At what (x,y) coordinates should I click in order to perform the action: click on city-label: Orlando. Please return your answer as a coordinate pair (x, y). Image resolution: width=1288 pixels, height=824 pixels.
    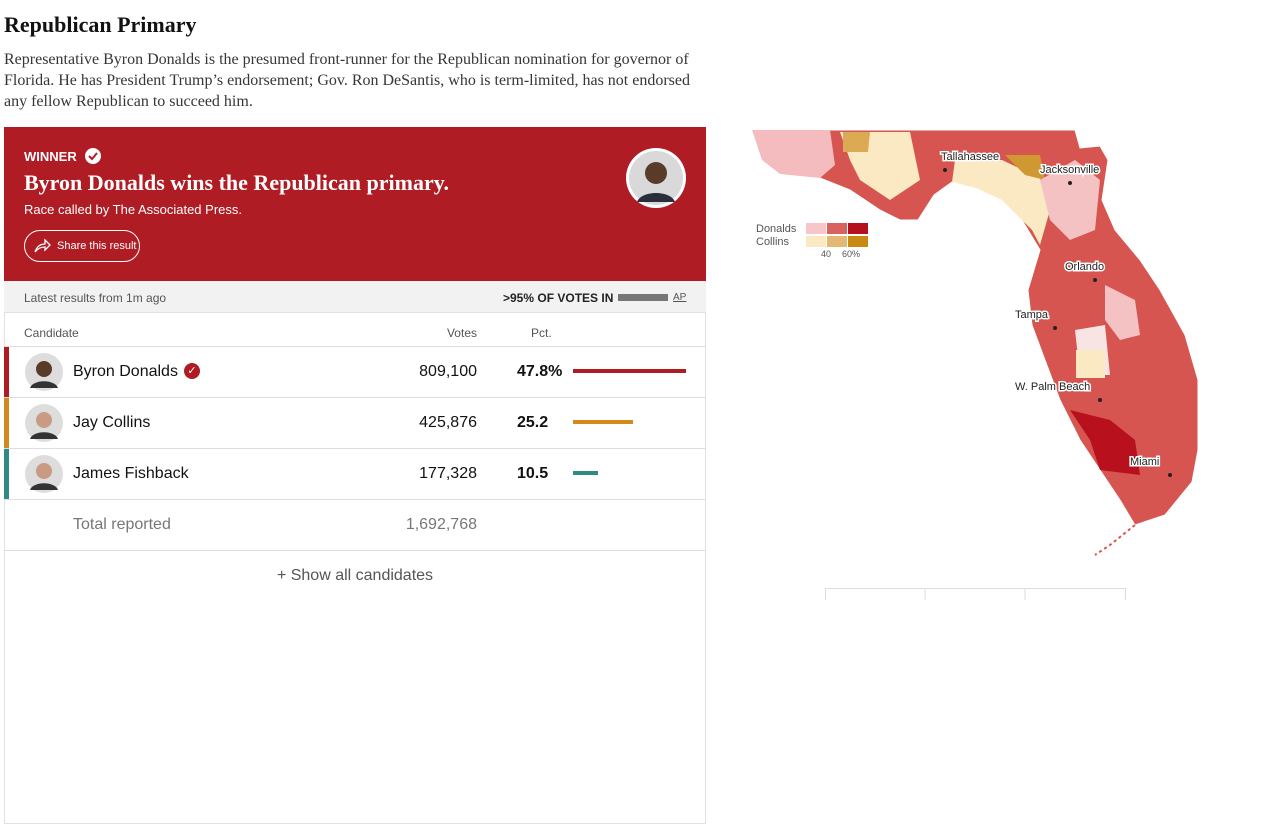
    Looking at the image, I should click on (1084, 267).